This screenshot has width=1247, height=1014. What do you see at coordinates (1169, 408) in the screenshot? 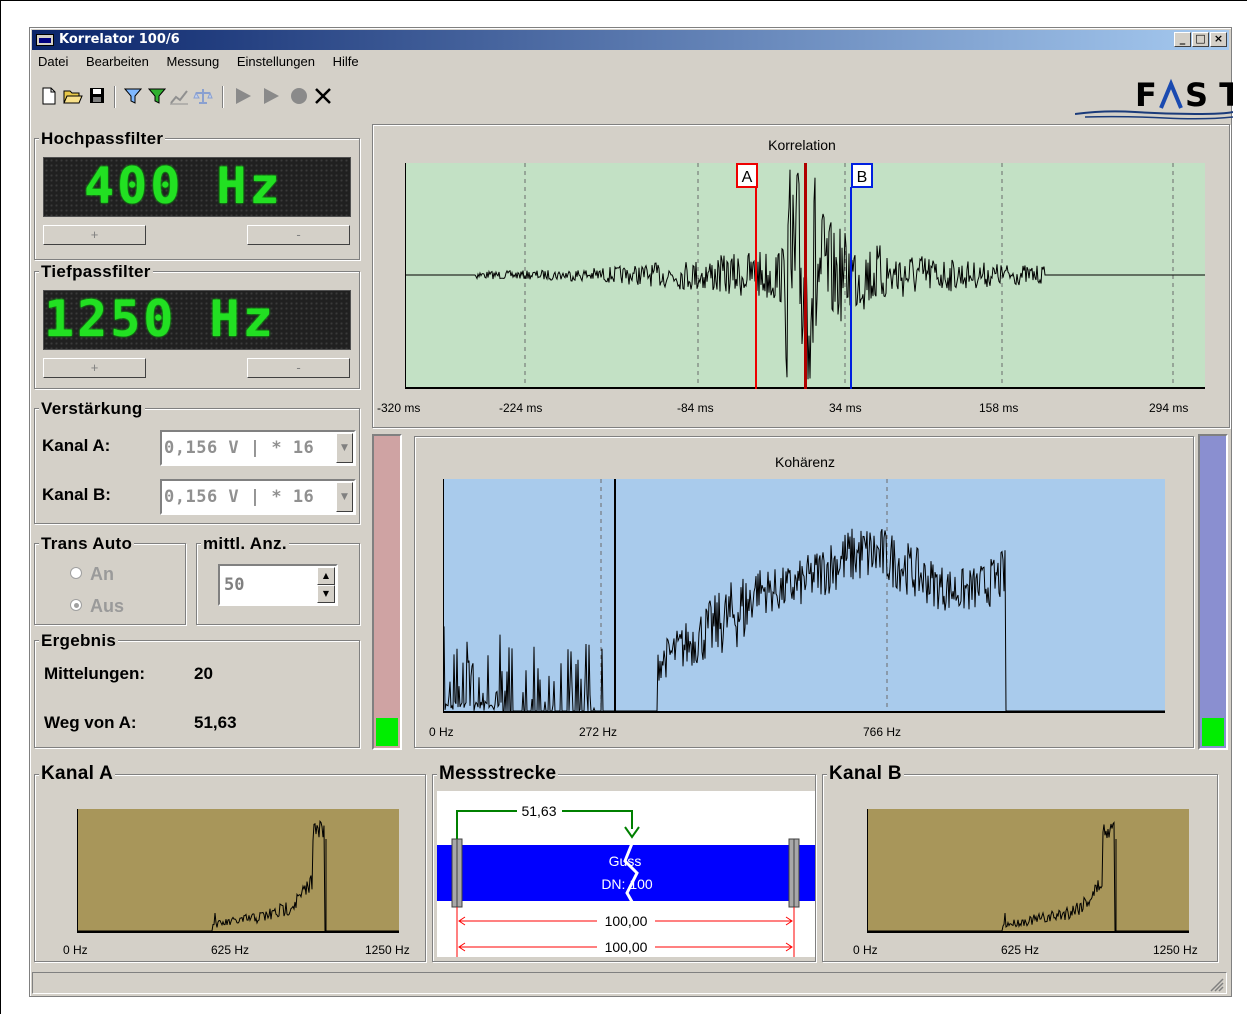
I see `correlation-xtick: 294 ms` at bounding box center [1169, 408].